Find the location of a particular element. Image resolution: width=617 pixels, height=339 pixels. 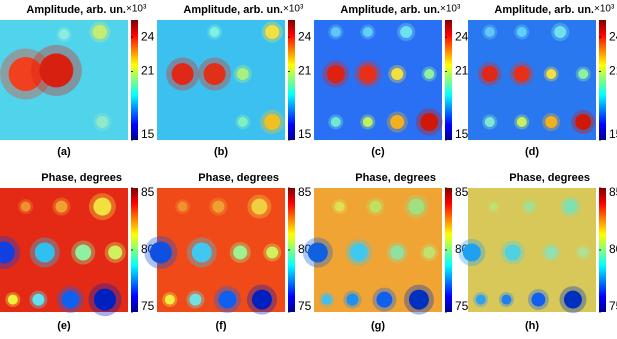

panel-title: Phase, degrees is located at coordinates (549, 178).